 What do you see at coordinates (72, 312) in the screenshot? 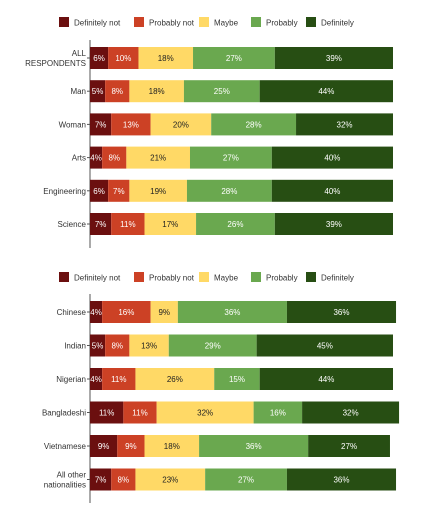
I see `category-label: Chinese` at bounding box center [72, 312].